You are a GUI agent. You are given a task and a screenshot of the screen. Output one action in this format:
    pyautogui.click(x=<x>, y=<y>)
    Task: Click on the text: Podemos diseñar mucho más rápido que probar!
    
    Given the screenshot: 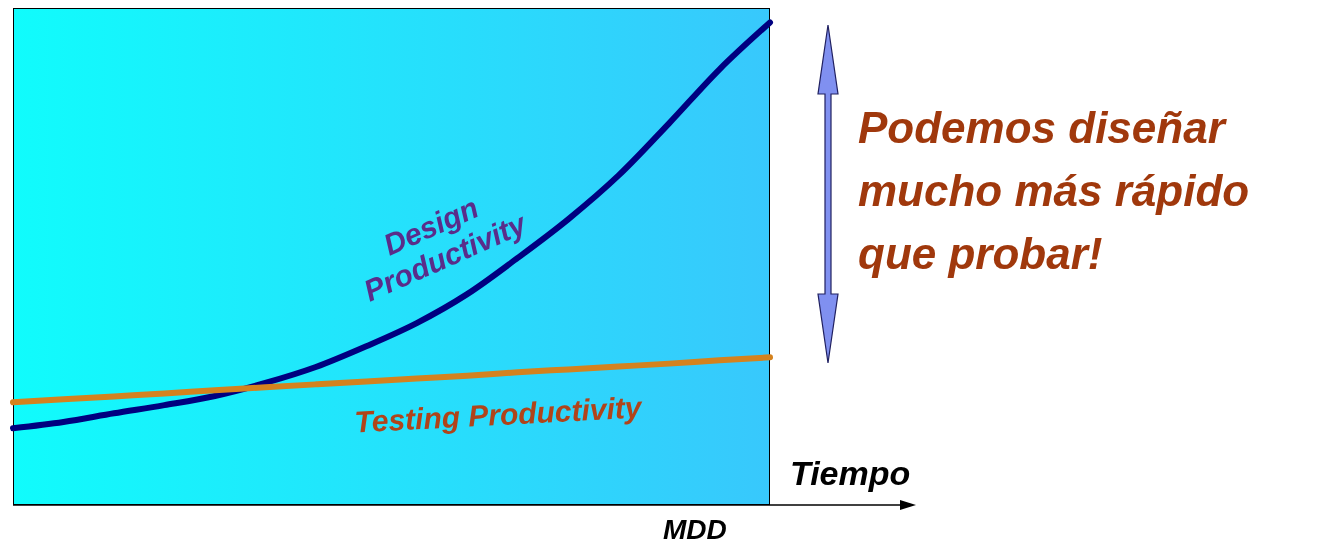 What is the action you would take?
    pyautogui.click(x=1054, y=191)
    